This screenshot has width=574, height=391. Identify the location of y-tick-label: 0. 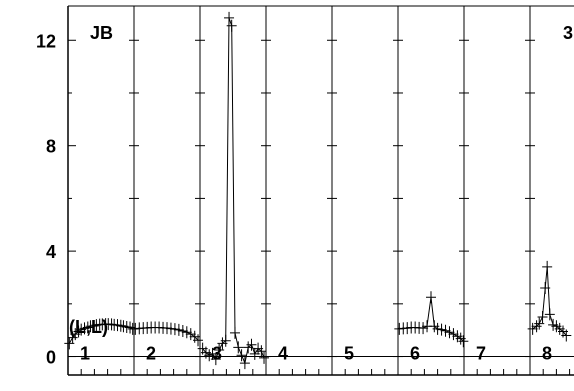
(51, 358).